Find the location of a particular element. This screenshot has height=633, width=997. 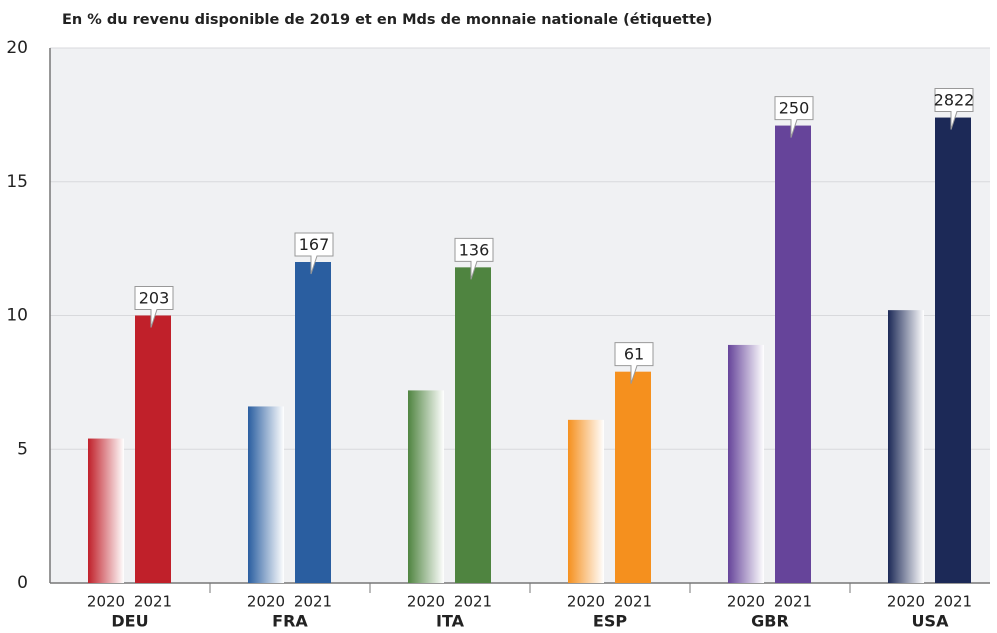

callout-label: 2822 is located at coordinates (954, 100).